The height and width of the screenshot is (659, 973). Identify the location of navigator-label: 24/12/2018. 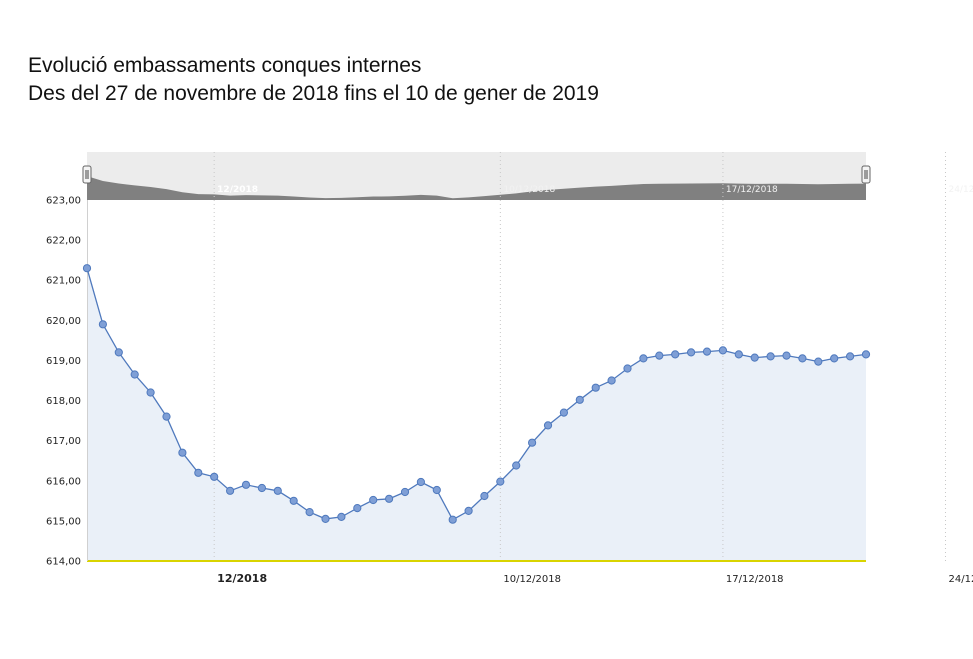
(960, 190).